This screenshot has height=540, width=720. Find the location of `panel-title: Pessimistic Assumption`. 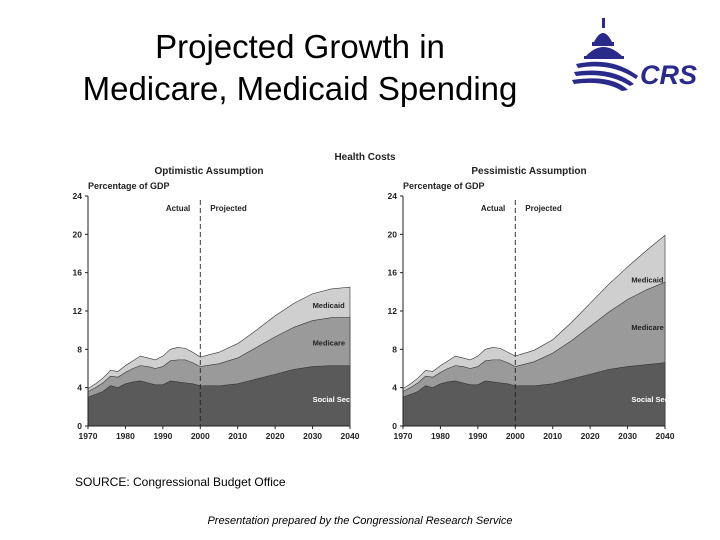

panel-title: Pessimistic Assumption is located at coordinates (528, 171).